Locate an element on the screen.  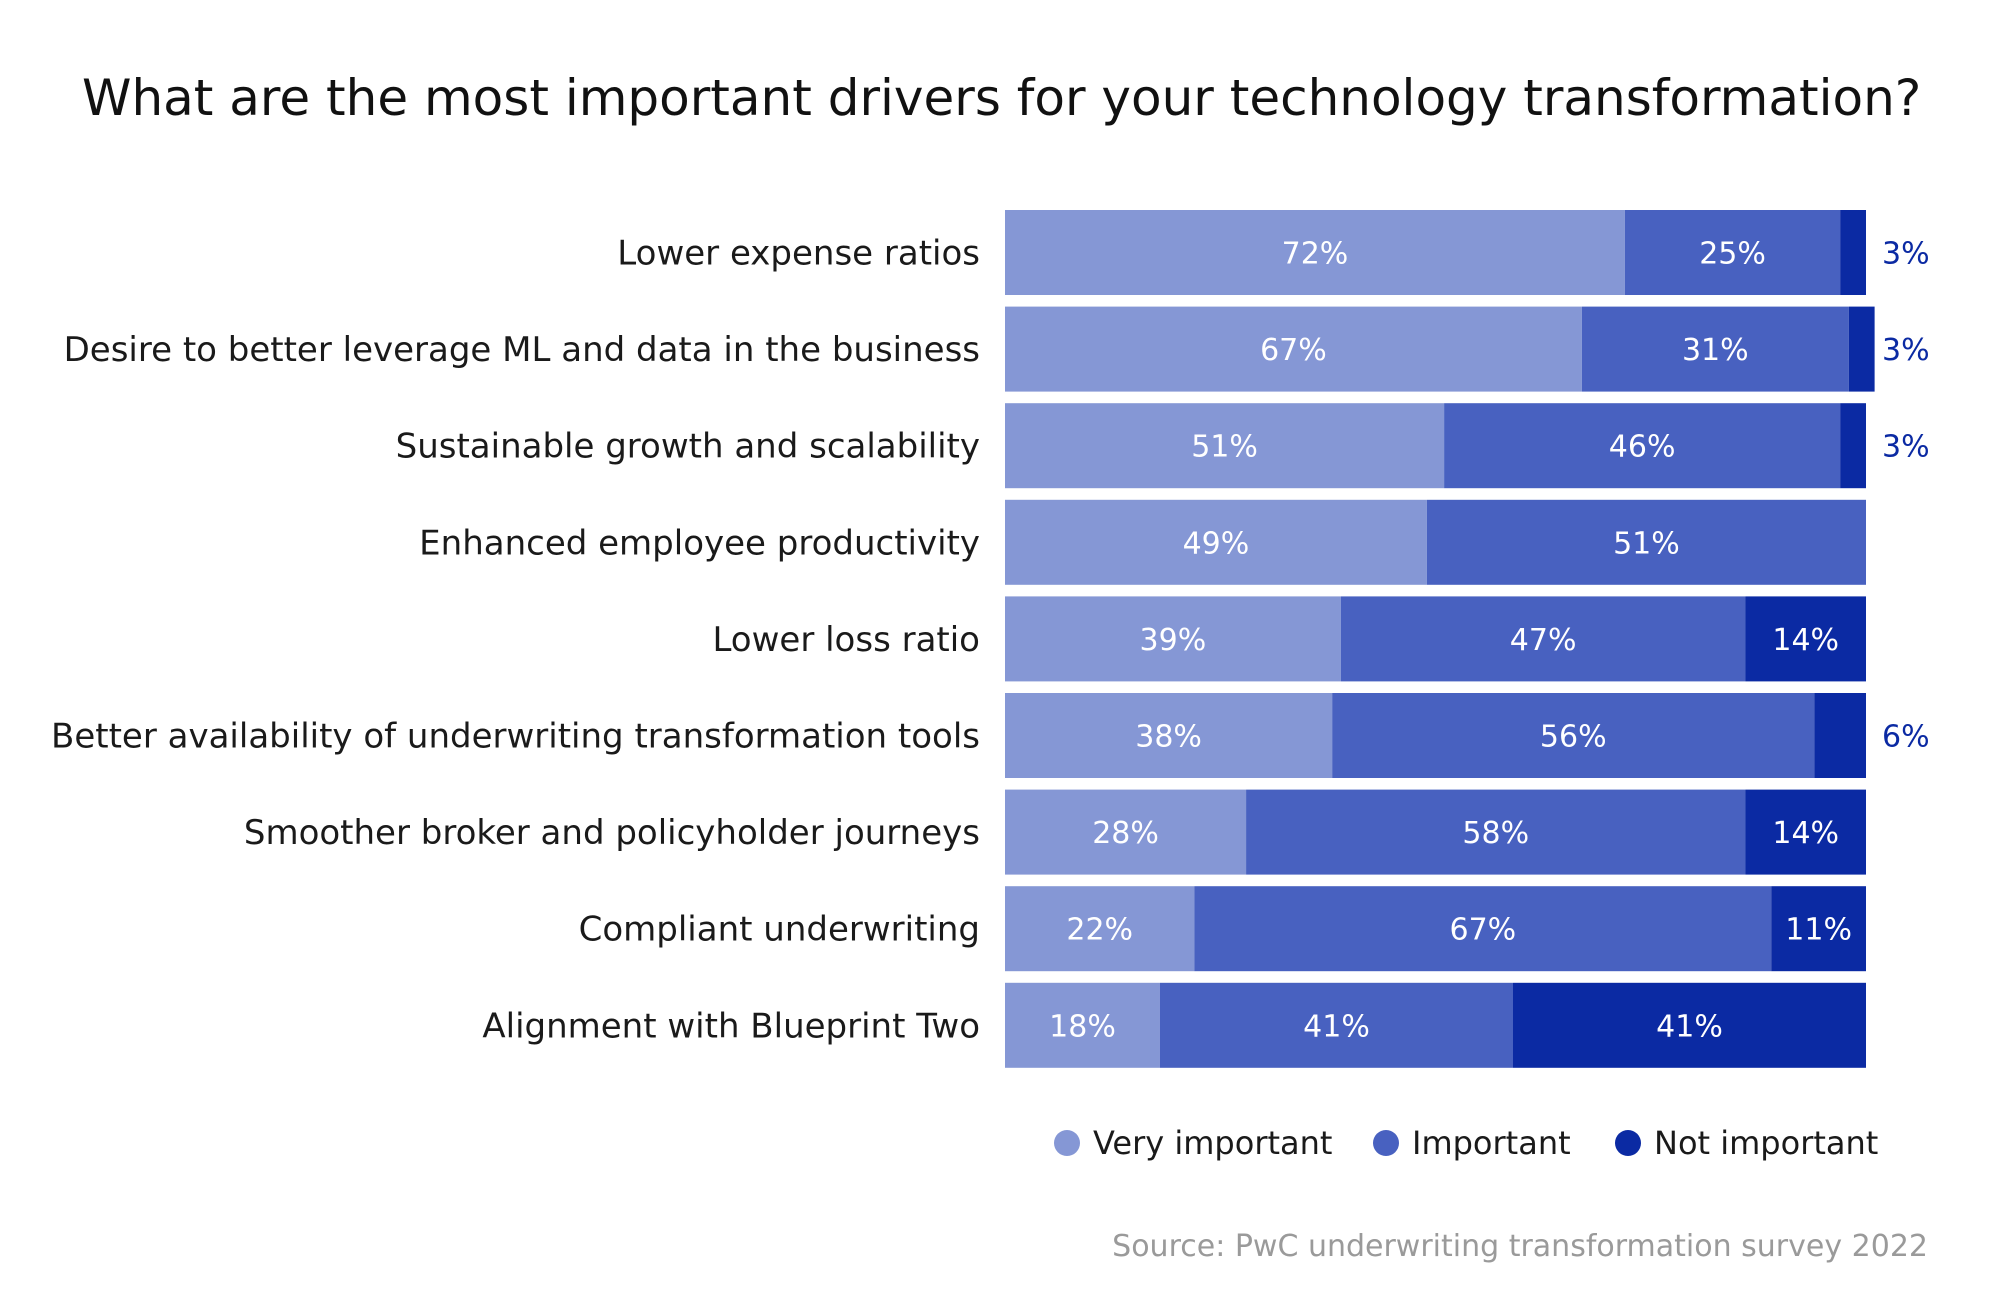
data-label: 46% is located at coordinates (1642, 447).